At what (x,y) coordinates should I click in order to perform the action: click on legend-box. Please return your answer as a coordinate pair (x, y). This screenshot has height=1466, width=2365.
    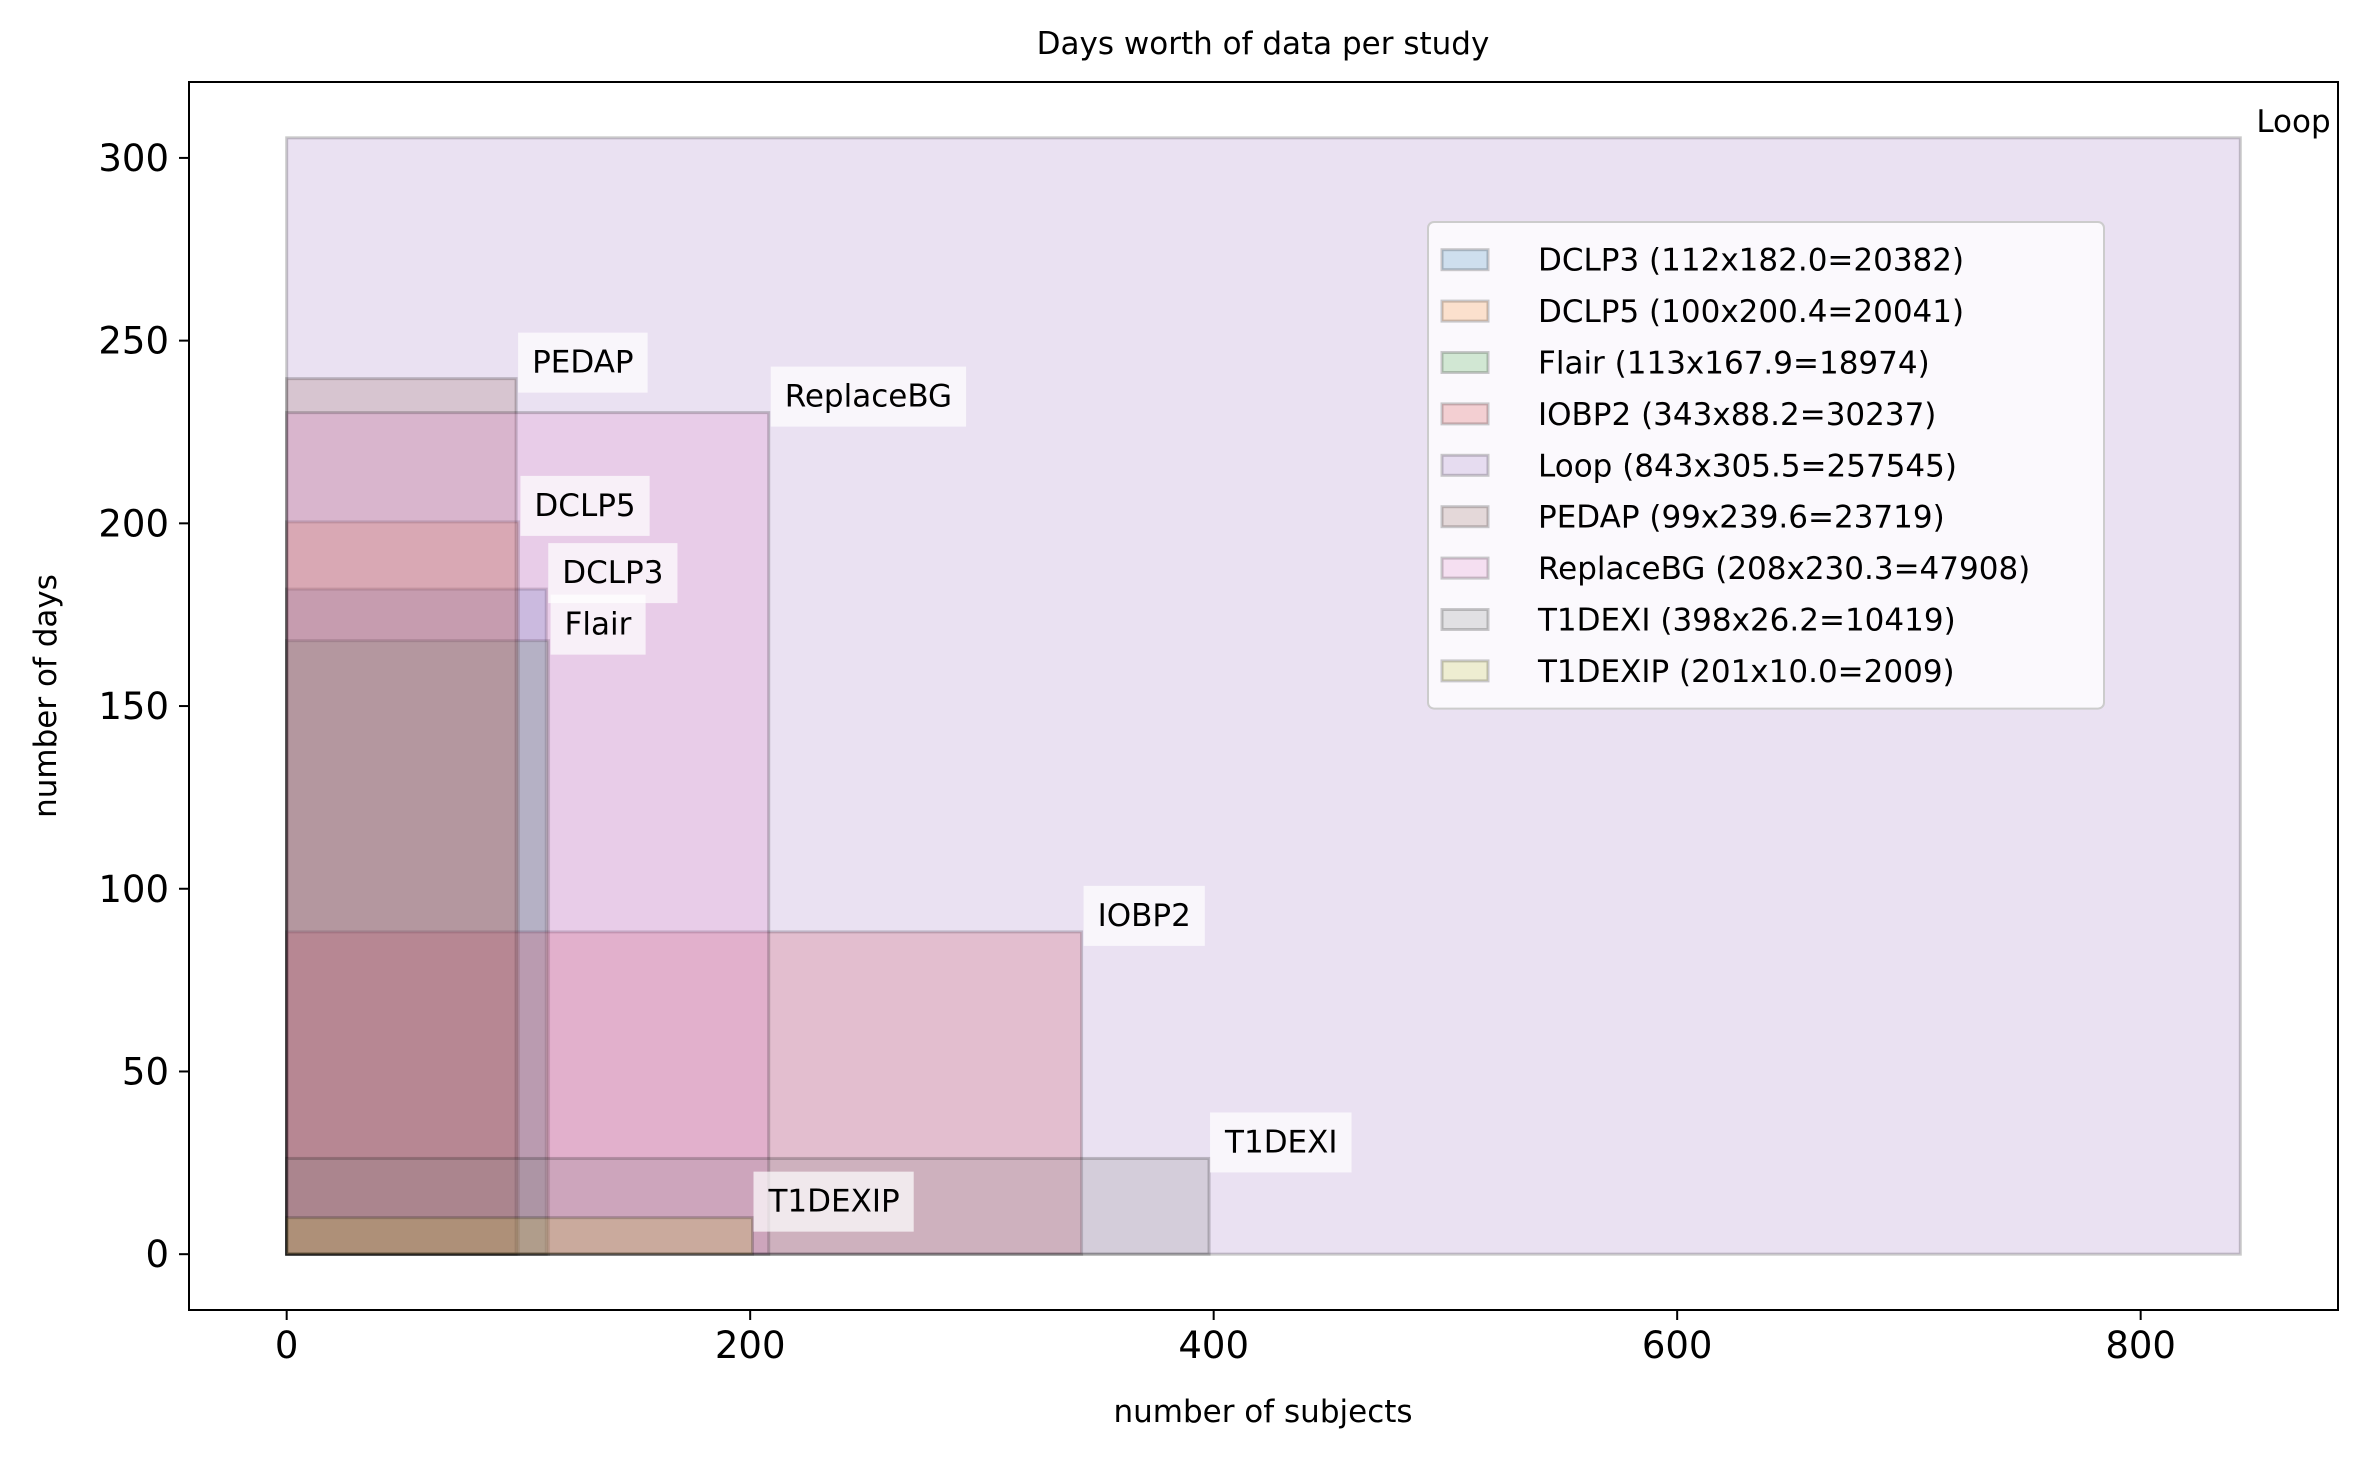
    Looking at the image, I should click on (1766, 465).